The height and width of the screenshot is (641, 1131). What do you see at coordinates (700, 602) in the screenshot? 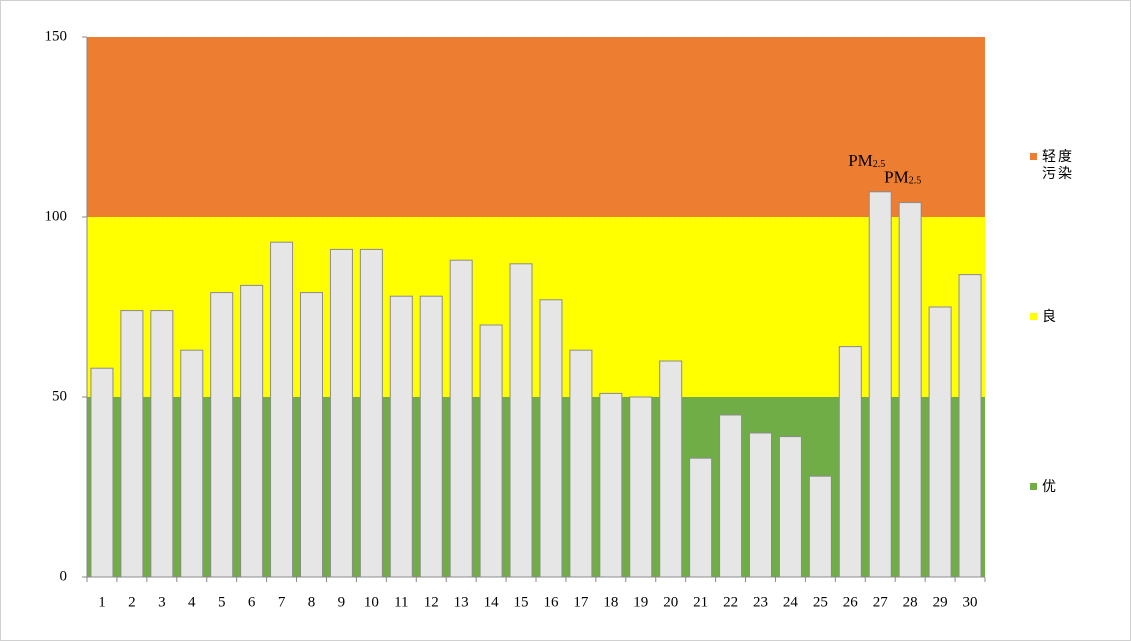
I see `x-tick-label: 21` at bounding box center [700, 602].